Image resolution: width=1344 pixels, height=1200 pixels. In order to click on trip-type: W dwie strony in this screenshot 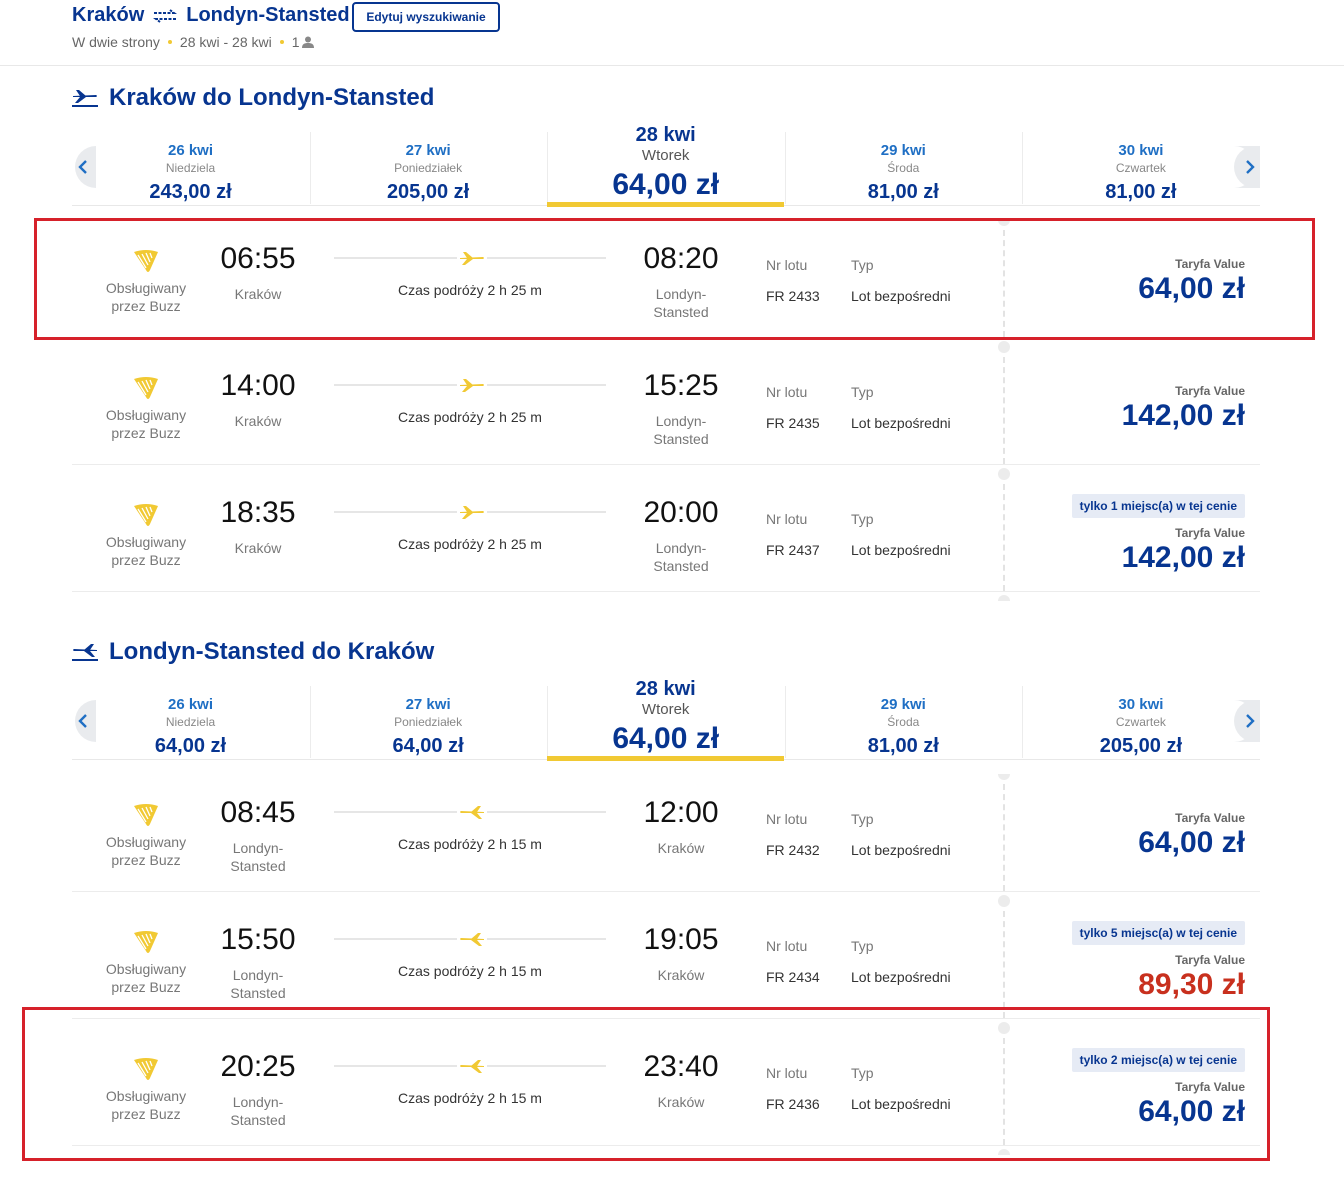, I will do `click(116, 42)`.